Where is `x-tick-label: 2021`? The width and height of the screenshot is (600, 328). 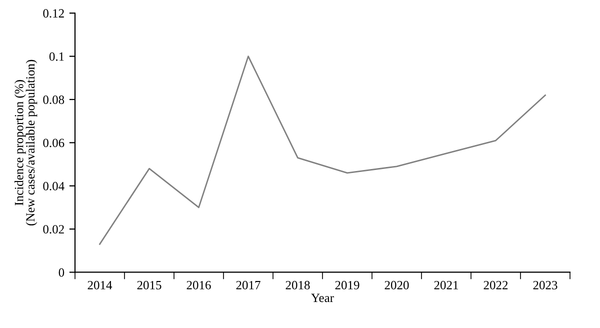
x-tick-label: 2021 is located at coordinates (446, 285).